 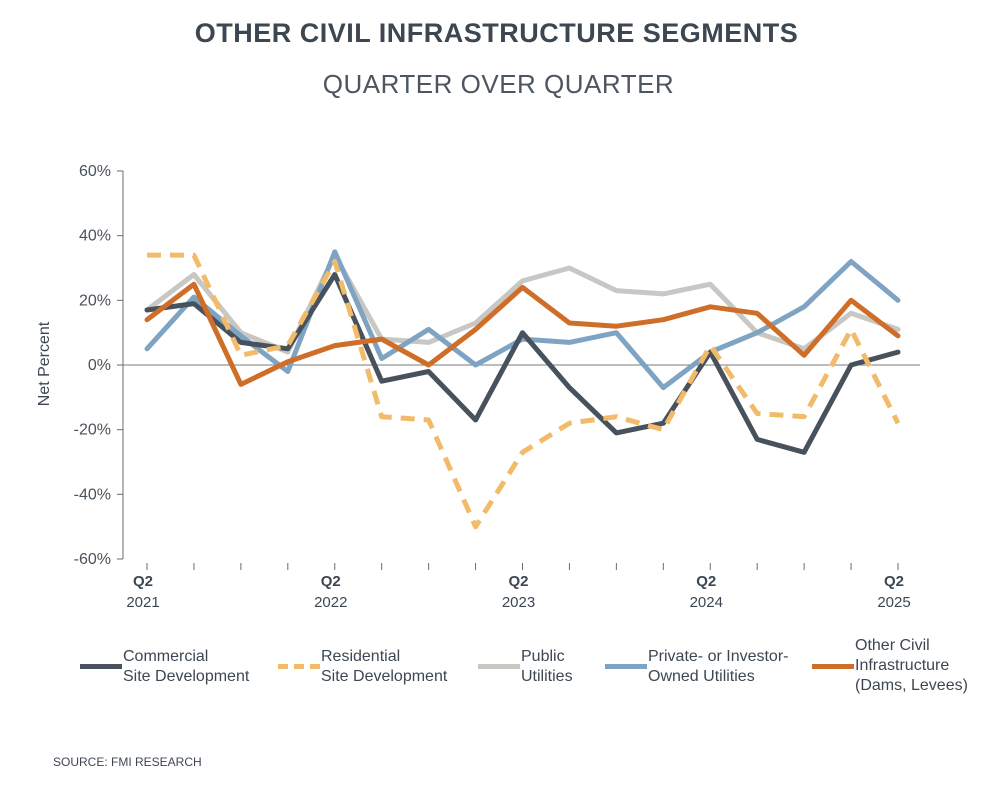 I want to click on x-tick-year: 2024, so click(x=706, y=602).